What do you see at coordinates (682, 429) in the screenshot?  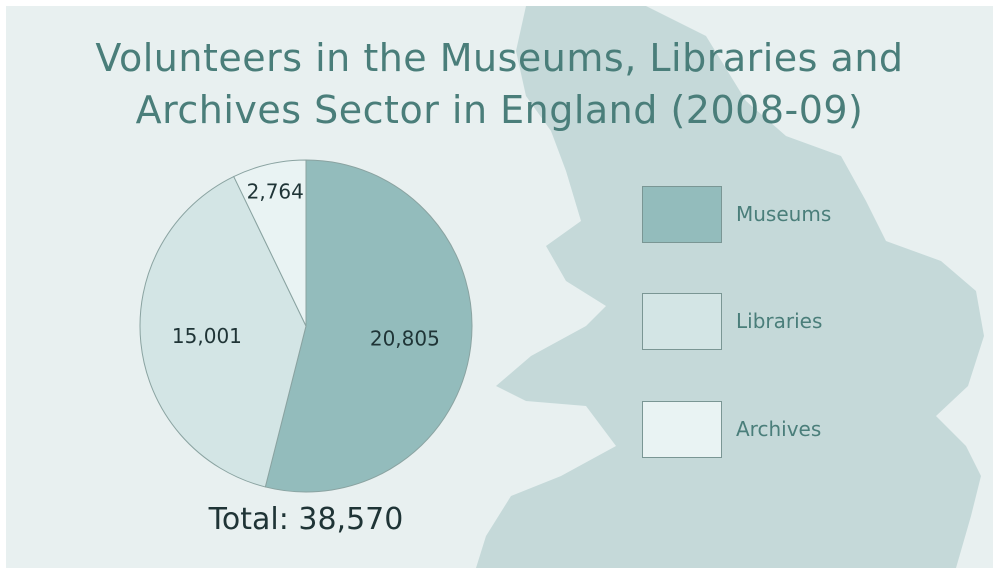 I see `legend-swatch-archives` at bounding box center [682, 429].